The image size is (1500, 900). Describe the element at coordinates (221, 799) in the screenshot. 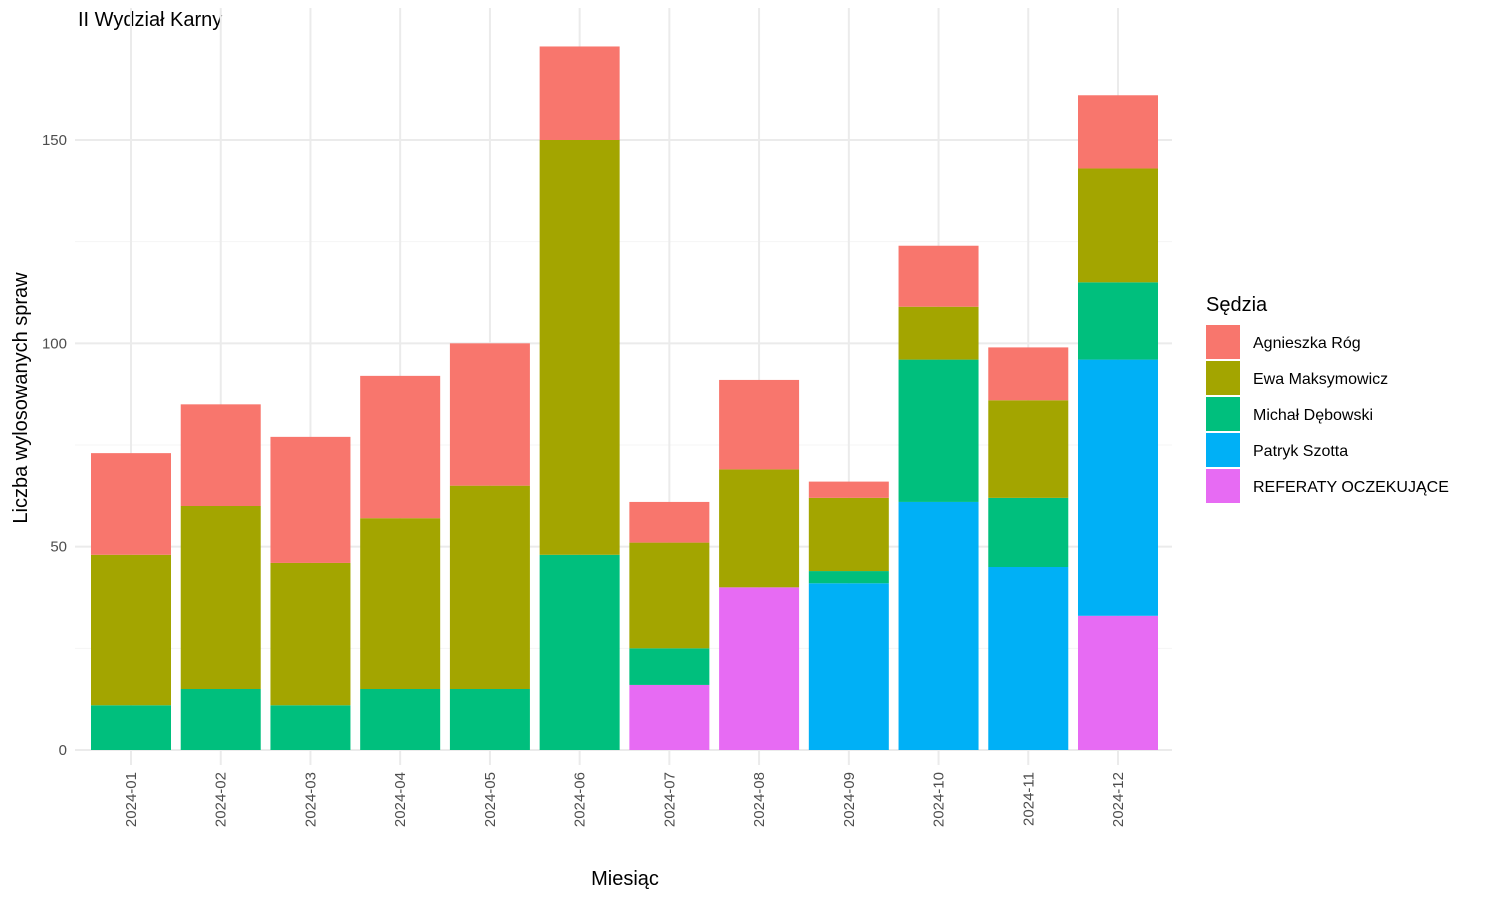

I see `x-tick-label: 2024-02` at that location.